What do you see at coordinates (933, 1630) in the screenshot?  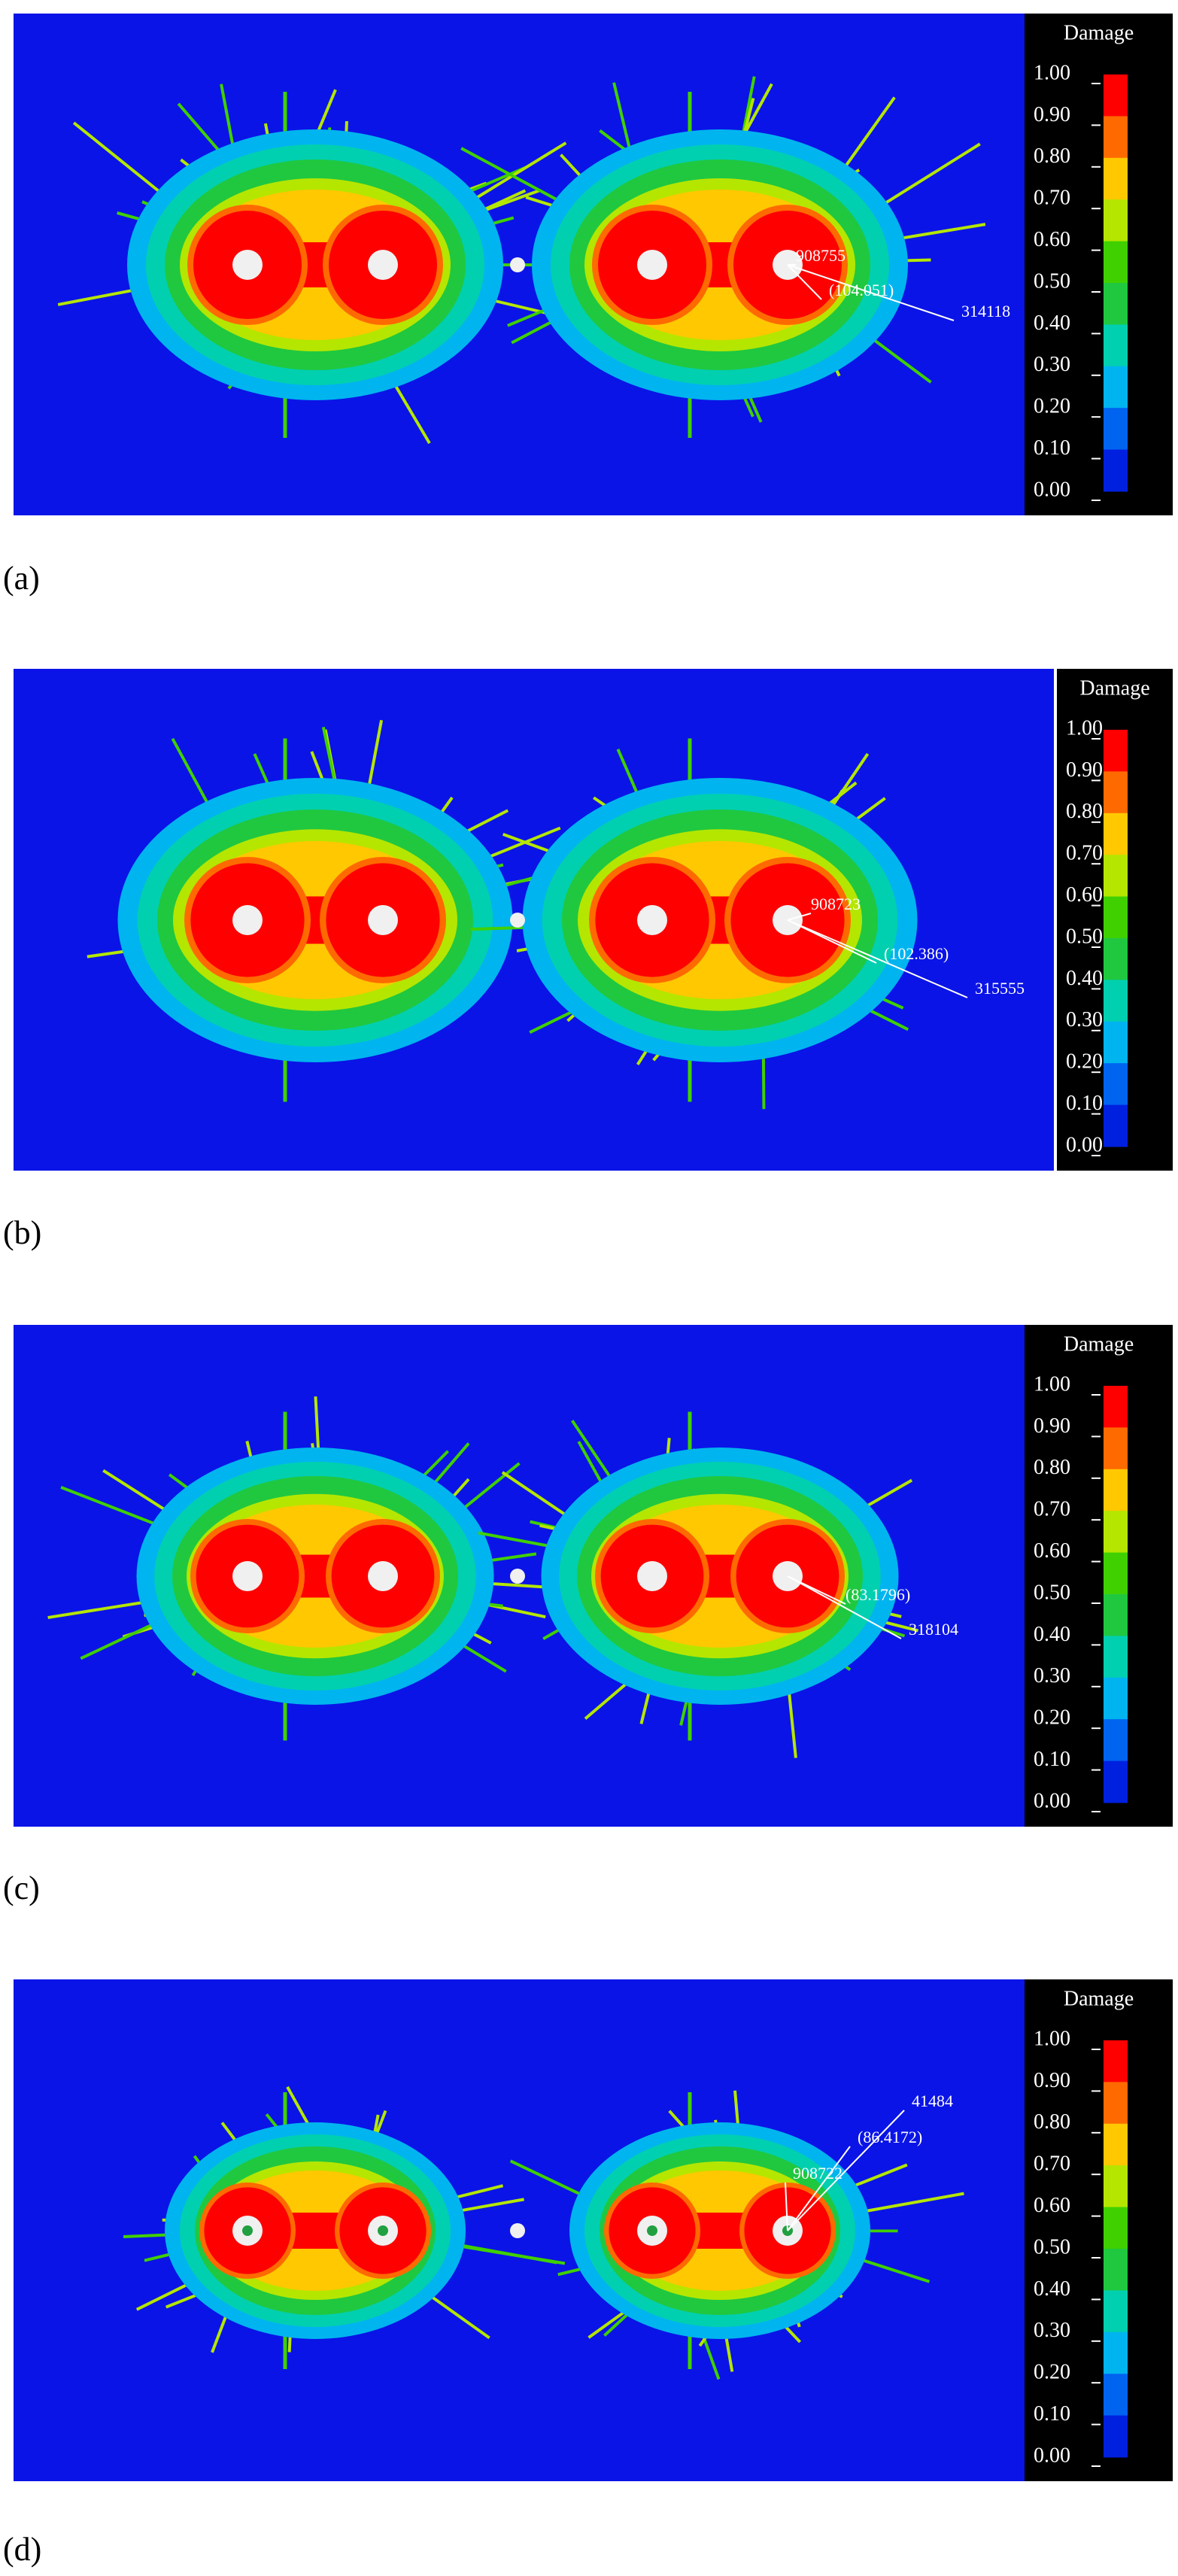 I see `annotation: 318104` at bounding box center [933, 1630].